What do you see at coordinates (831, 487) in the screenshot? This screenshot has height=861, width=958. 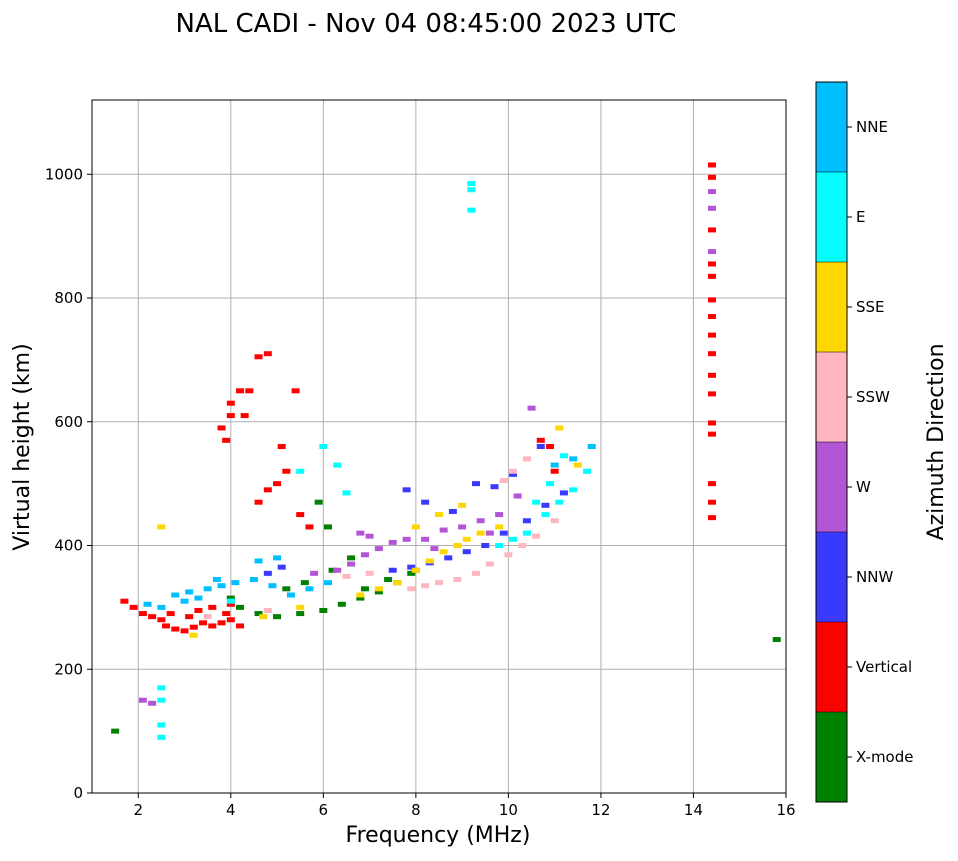 I see `colorbar-segment-w` at bounding box center [831, 487].